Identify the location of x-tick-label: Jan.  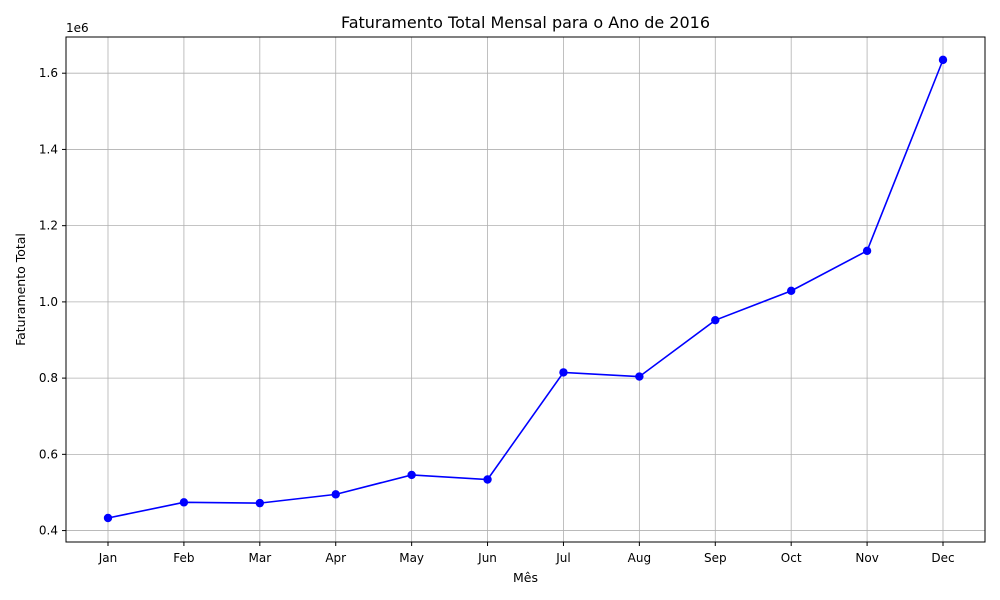
(108, 558).